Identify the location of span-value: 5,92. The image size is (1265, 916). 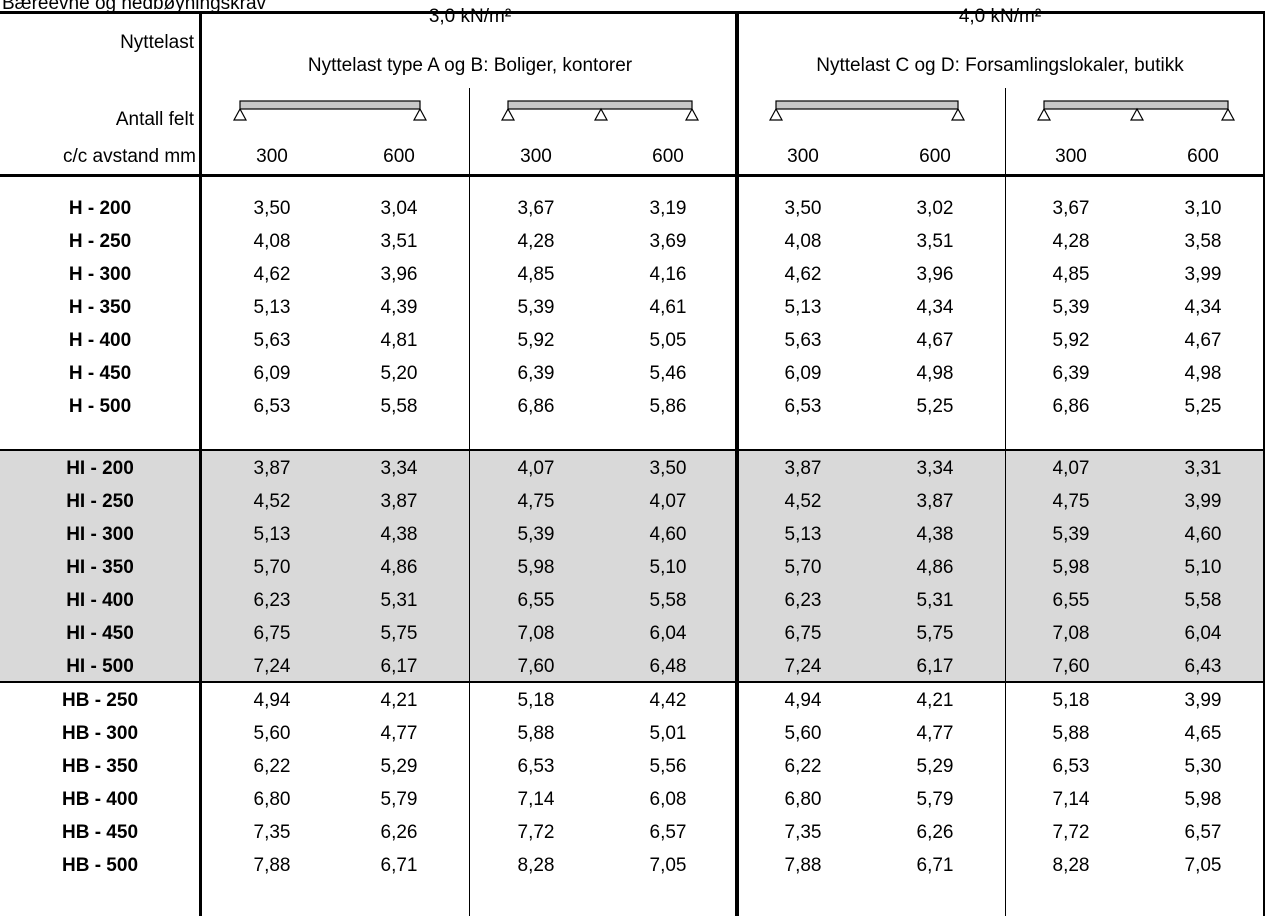
(1071, 340).